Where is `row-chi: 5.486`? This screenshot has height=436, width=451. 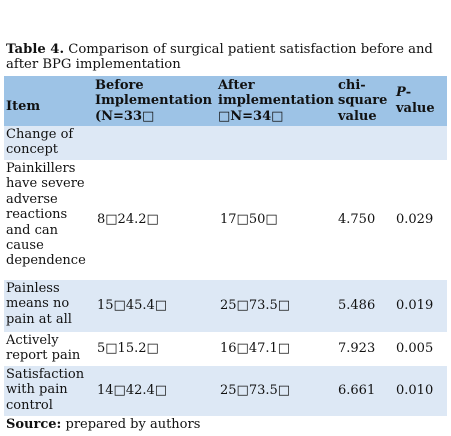 row-chi: 5.486 is located at coordinates (357, 306).